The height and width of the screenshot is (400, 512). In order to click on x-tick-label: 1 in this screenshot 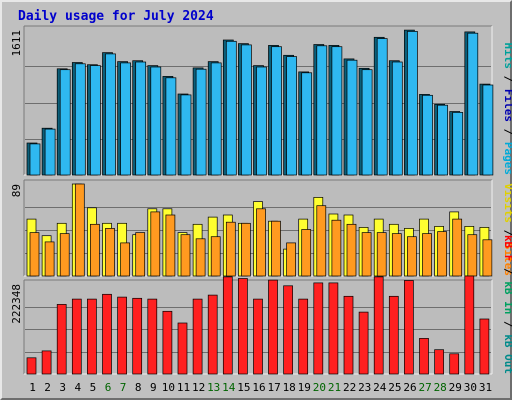, I will do `click(32, 387)`.